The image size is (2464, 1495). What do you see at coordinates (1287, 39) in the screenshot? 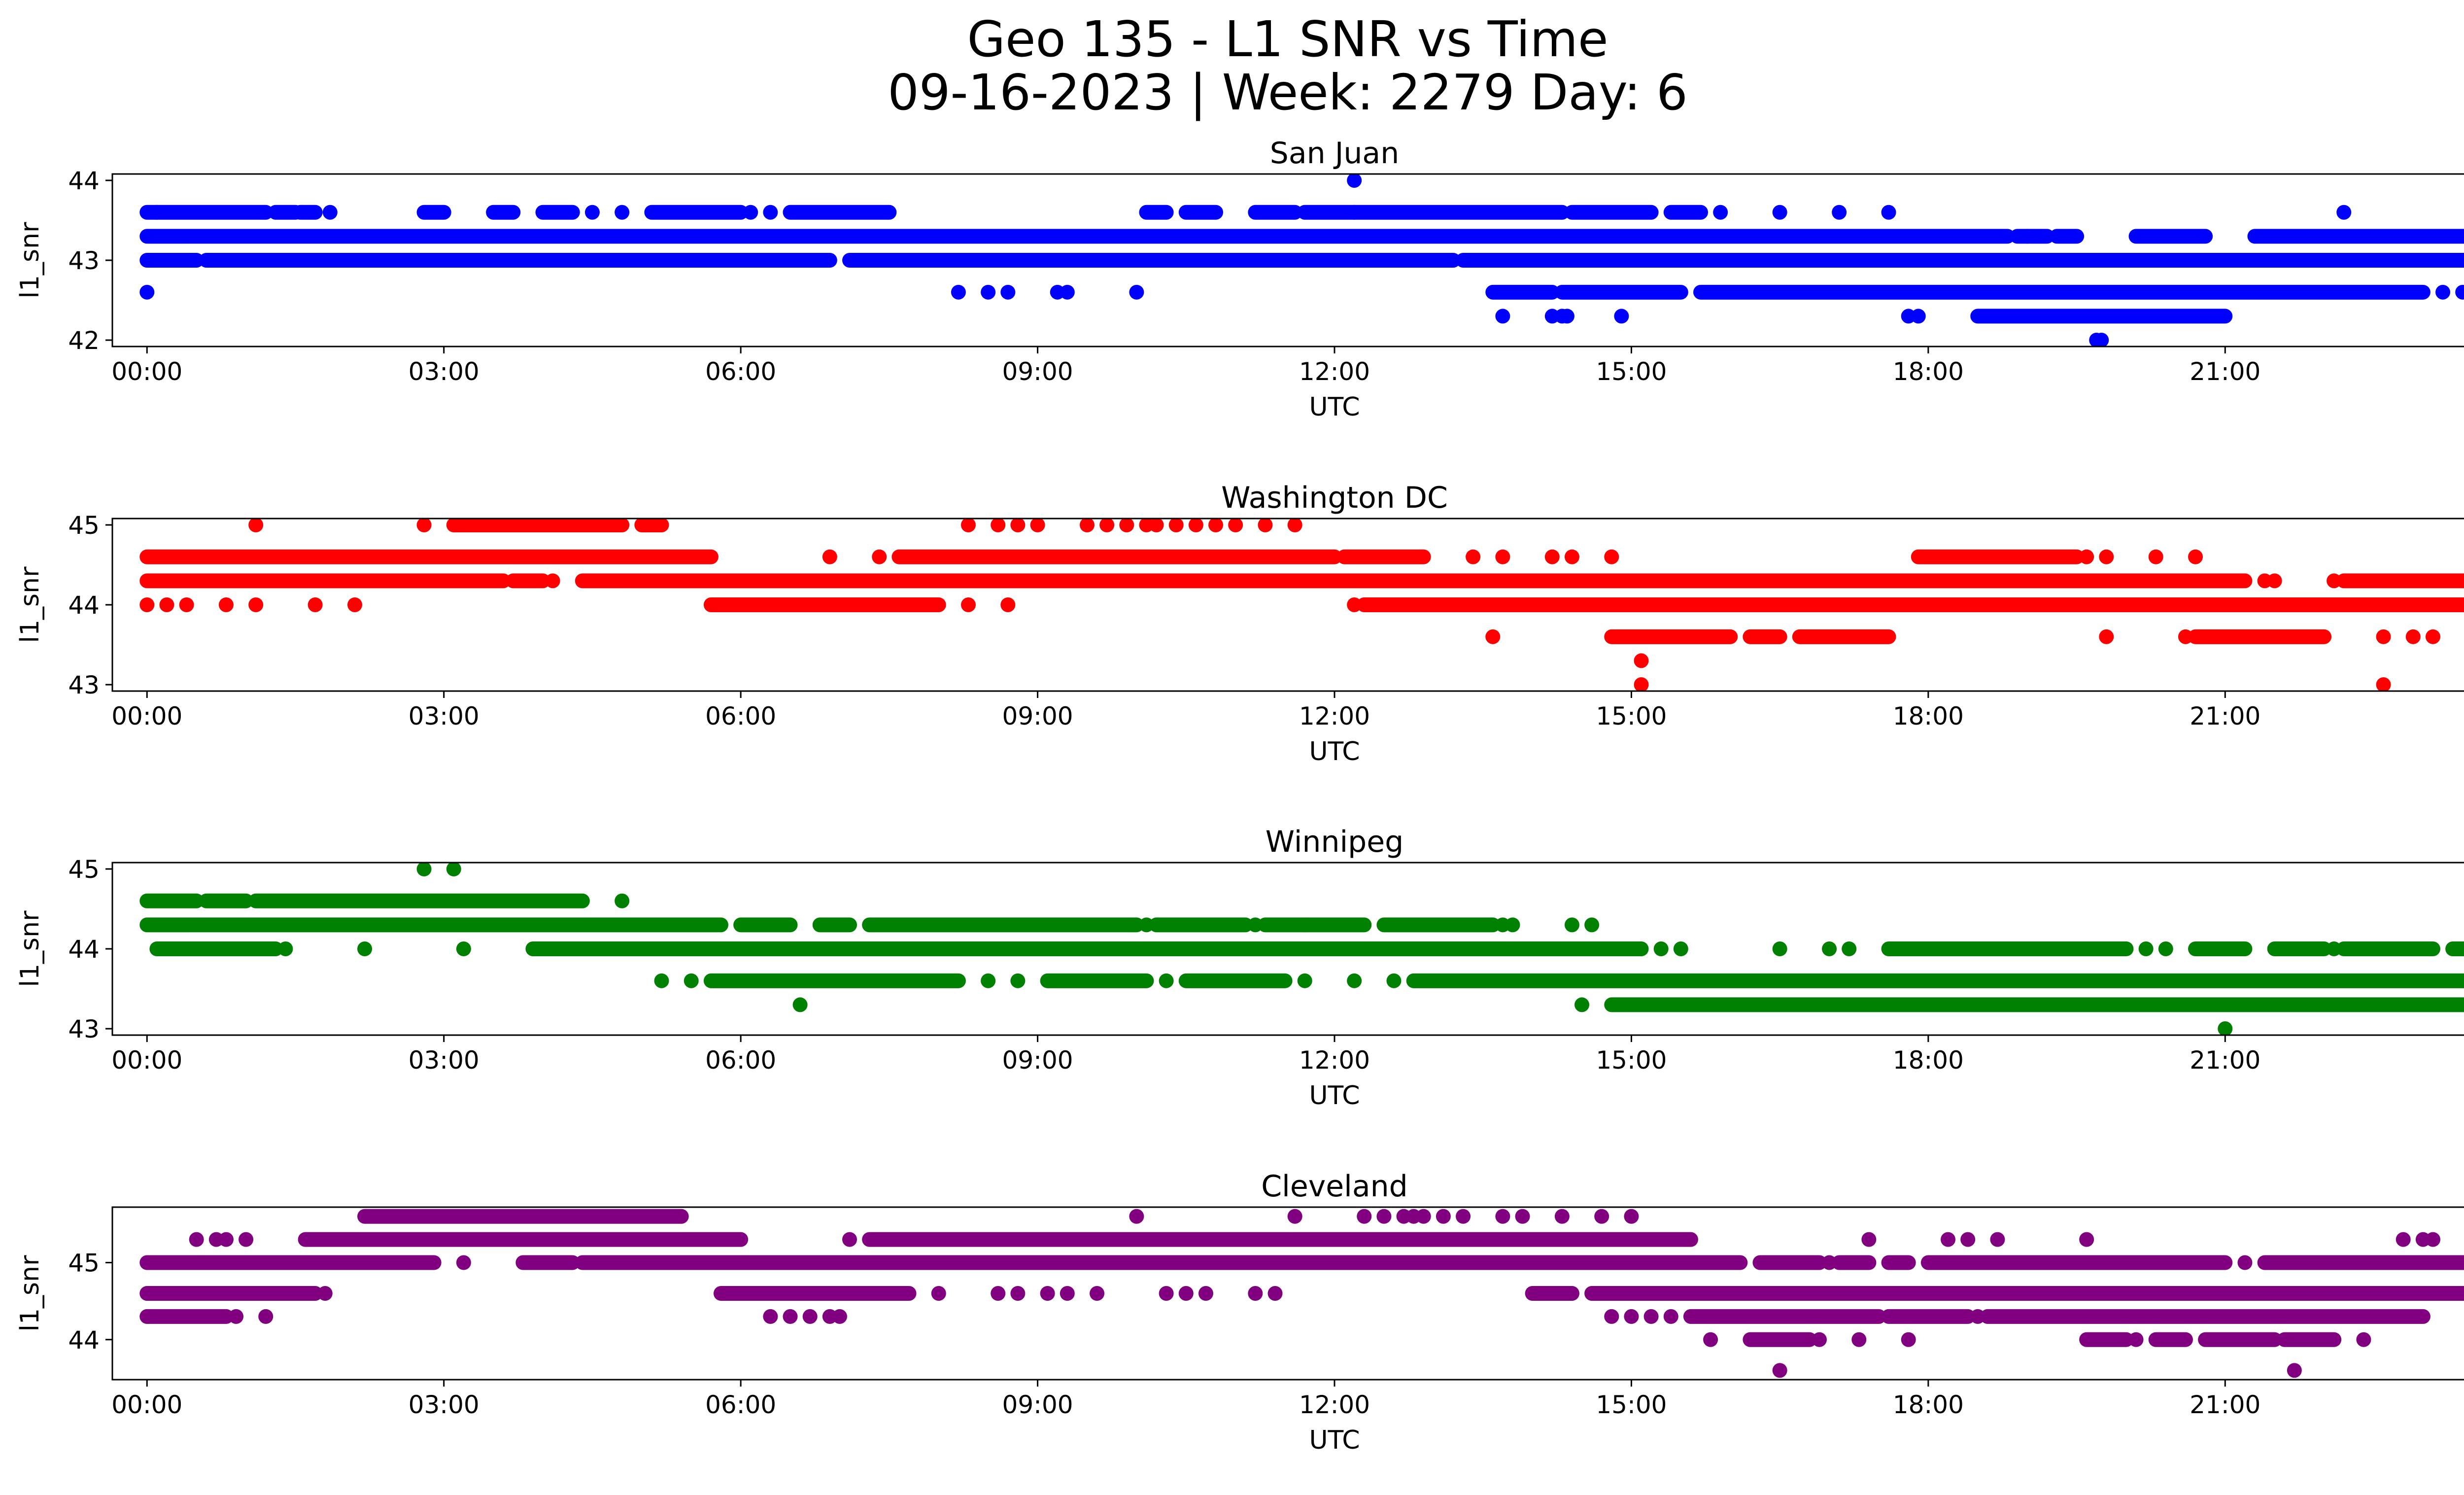
I see `figure-title: Geo 135 - L1 SNR vs Time` at bounding box center [1287, 39].